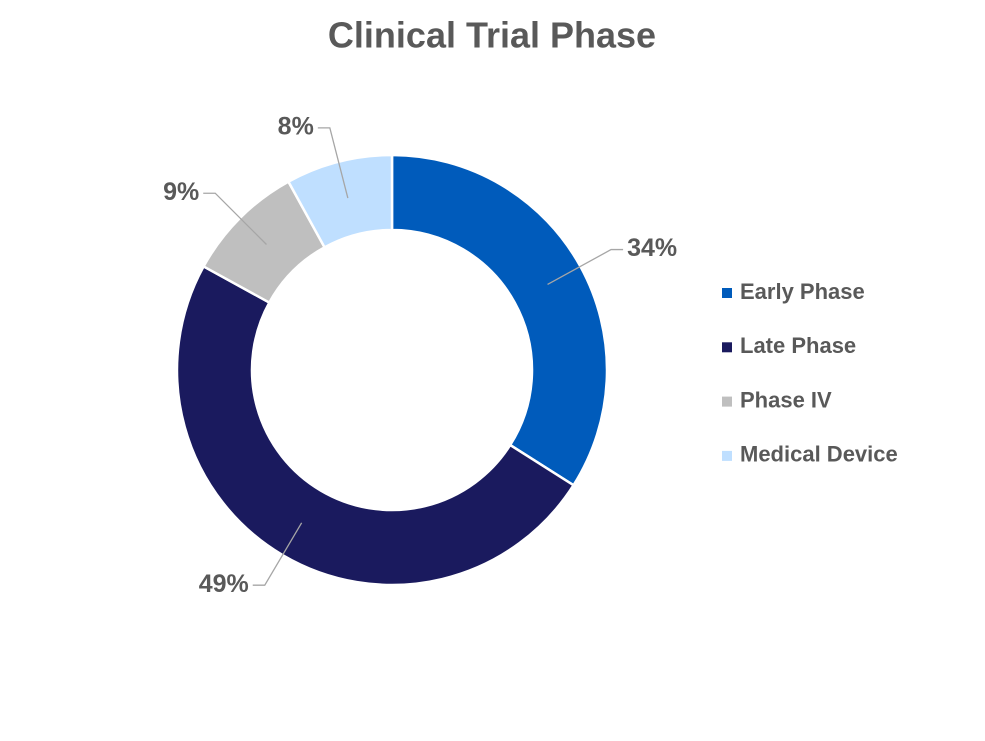 Image resolution: width=985 pixels, height=741 pixels. What do you see at coordinates (296, 126) in the screenshot?
I see `data-label: 8%` at bounding box center [296, 126].